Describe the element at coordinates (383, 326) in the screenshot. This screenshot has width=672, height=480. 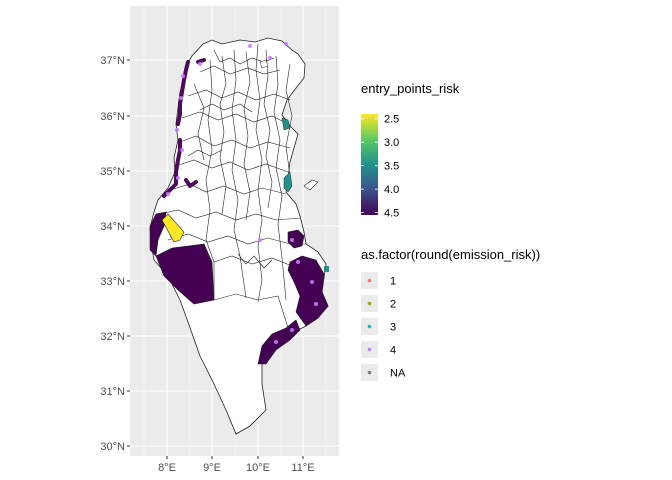
I see `point-legend-items: 1 2 3 4 NA` at that location.